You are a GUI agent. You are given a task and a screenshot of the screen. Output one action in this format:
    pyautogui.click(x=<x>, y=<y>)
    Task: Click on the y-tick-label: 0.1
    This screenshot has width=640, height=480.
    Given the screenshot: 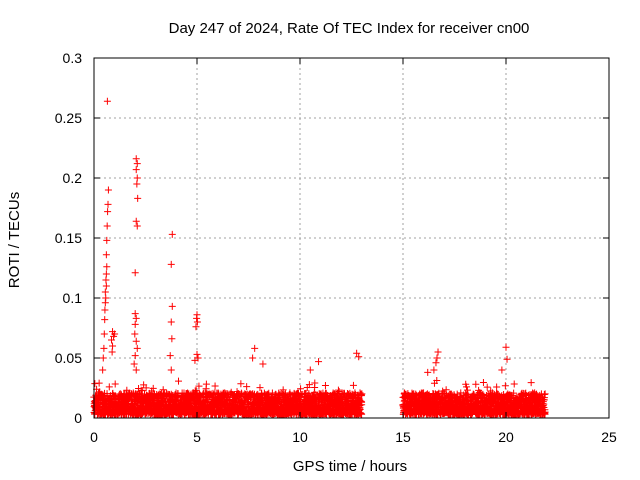 What is the action you would take?
    pyautogui.click(x=73, y=298)
    